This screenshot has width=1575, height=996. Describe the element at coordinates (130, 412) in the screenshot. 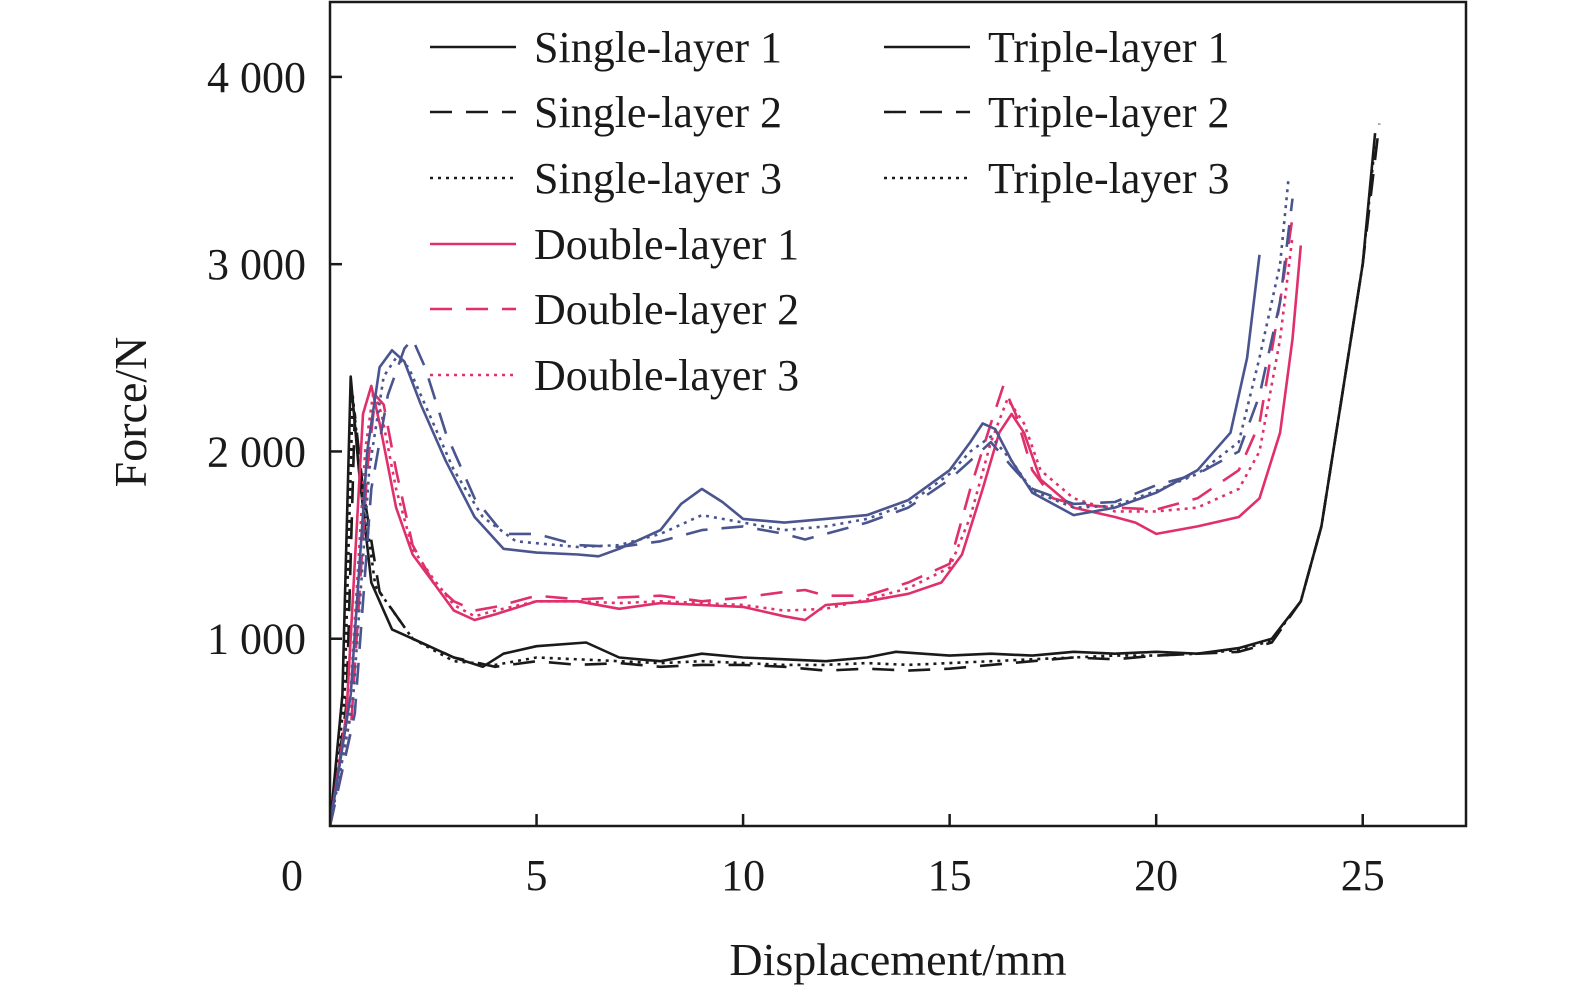

I see `y-axis-title: Force/N` at that location.